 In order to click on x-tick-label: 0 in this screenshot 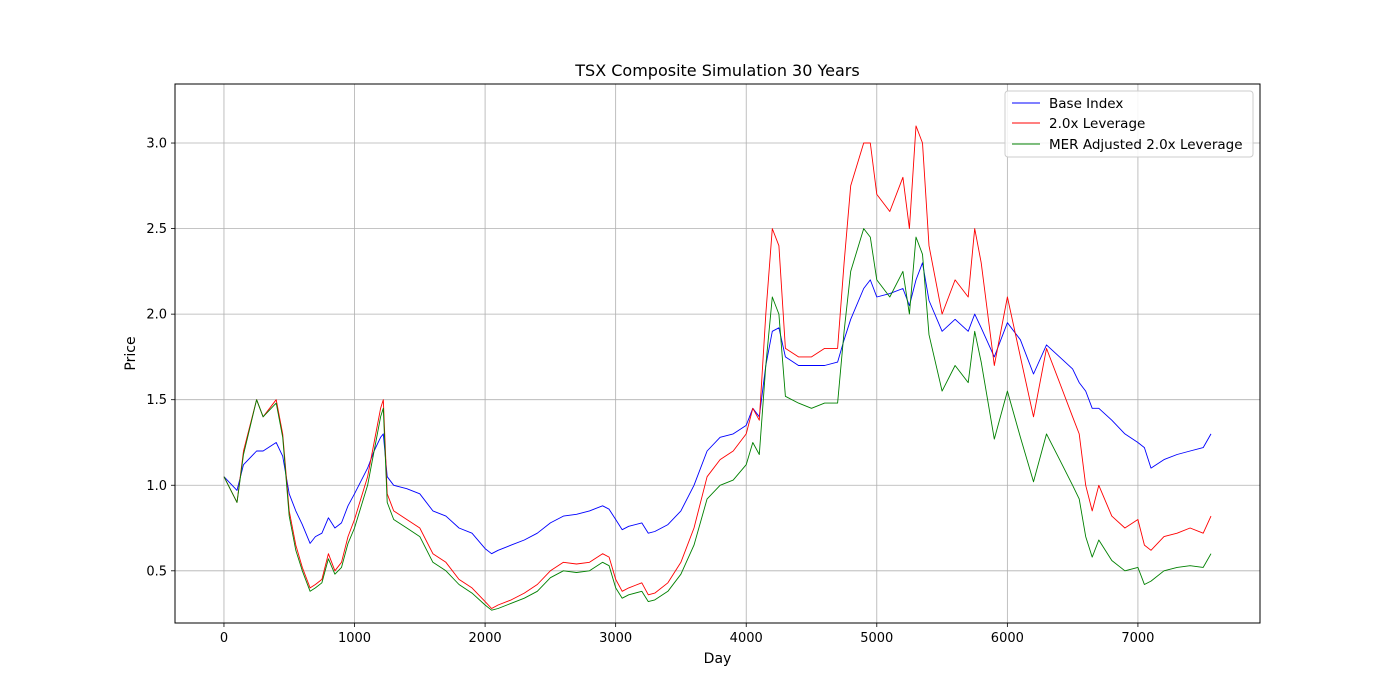, I will do `click(224, 638)`.